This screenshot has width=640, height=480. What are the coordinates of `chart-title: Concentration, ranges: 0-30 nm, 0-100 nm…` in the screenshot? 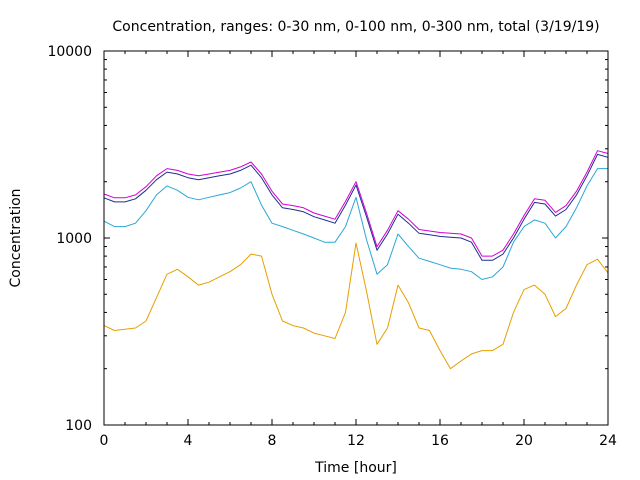 It's located at (355, 27).